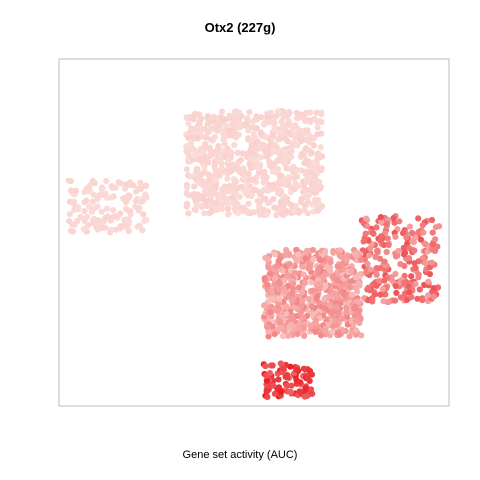 Image resolution: width=480 pixels, height=480 pixels. I want to click on x-axis-label: Gene set activity (AUC), so click(240, 455).